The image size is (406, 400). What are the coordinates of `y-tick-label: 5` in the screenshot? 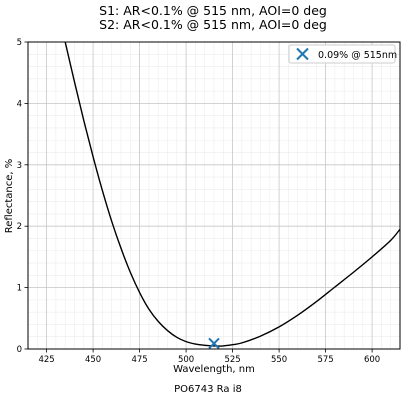 It's located at (19, 43).